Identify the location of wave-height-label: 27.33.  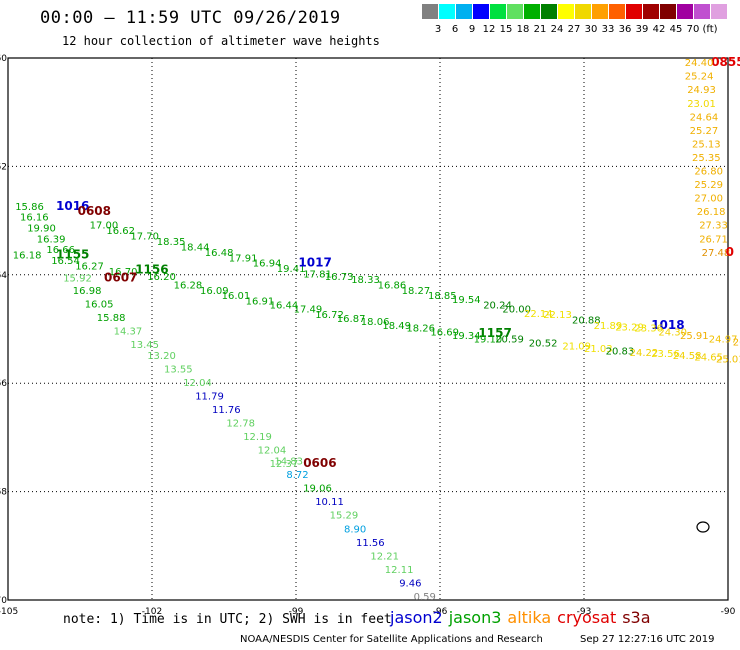
(713, 226).